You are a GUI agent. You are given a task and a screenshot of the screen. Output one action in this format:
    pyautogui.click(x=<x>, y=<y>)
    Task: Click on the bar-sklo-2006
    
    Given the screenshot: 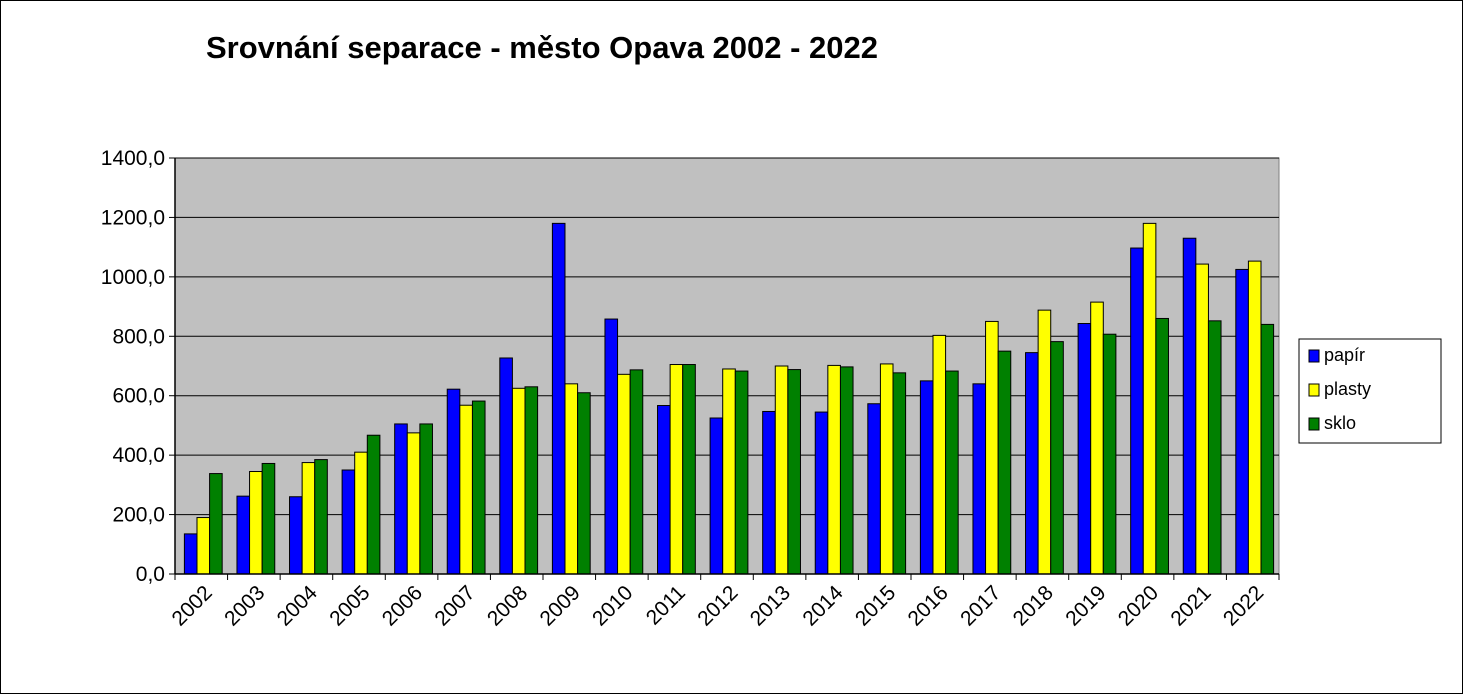 What is the action you would take?
    pyautogui.click(x=426, y=499)
    